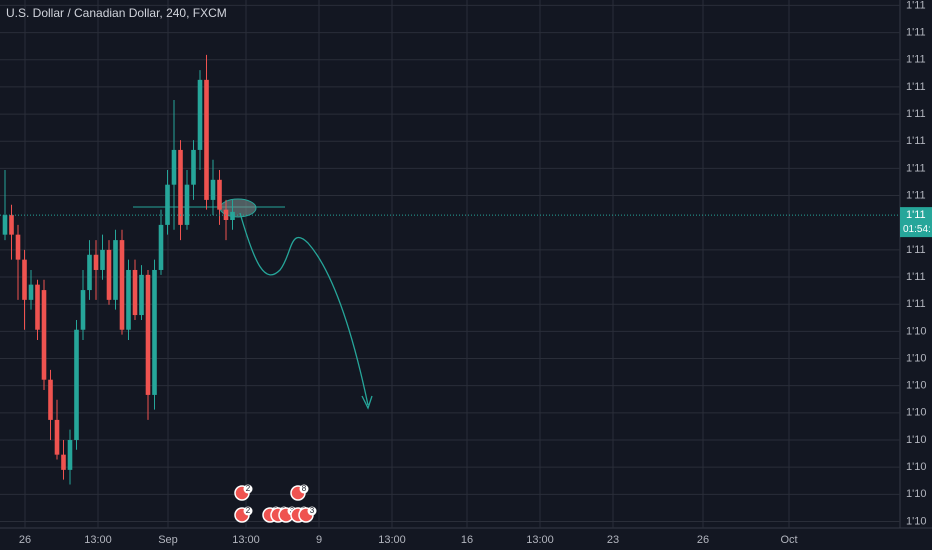 This screenshot has height=550, width=932. What do you see at coordinates (304, 309) in the screenshot?
I see `projection-arrow` at bounding box center [304, 309].